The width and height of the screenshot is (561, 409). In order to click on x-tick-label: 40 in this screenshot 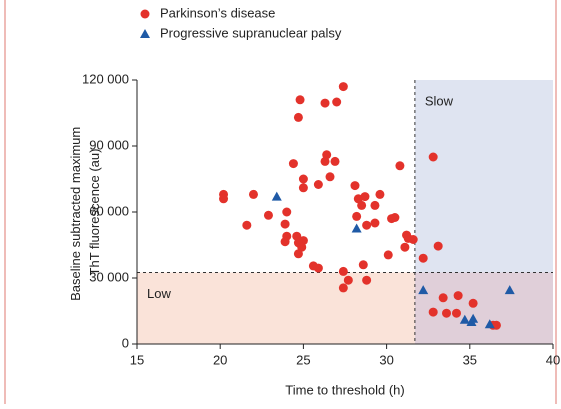, I will do `click(553, 359)`.